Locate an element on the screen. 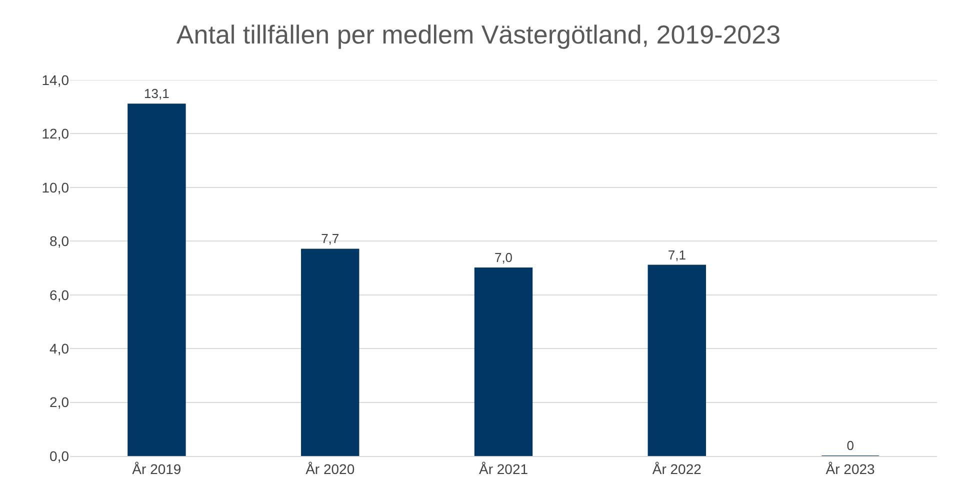  x-tick-label: År 2021 is located at coordinates (503, 468).